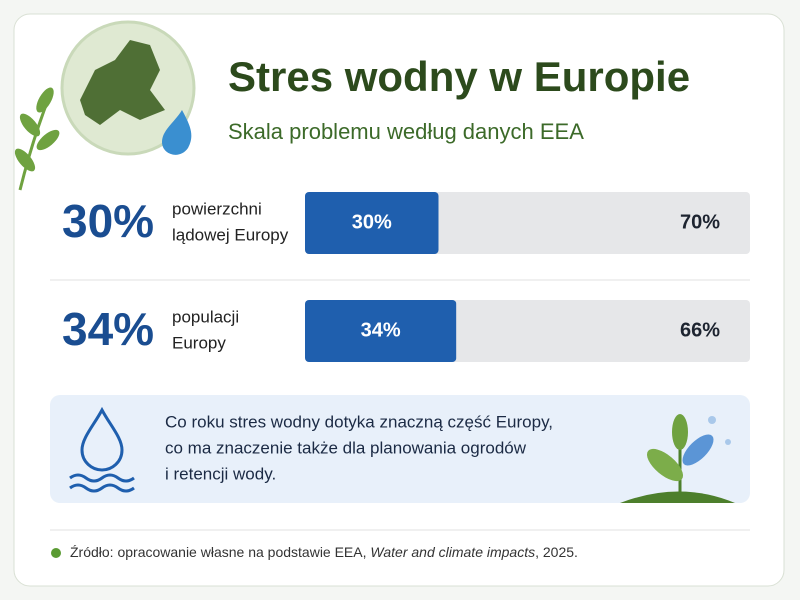 The image size is (800, 600). Describe the element at coordinates (556, 552) in the screenshot. I see `source-suffix: , 2025.` at that location.